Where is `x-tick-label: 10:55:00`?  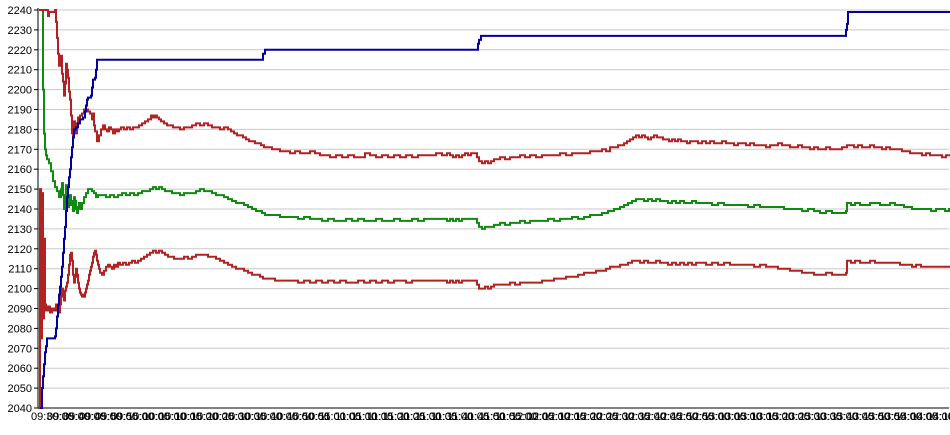 x-tick-label: 10:55:00 is located at coordinates (324, 417).